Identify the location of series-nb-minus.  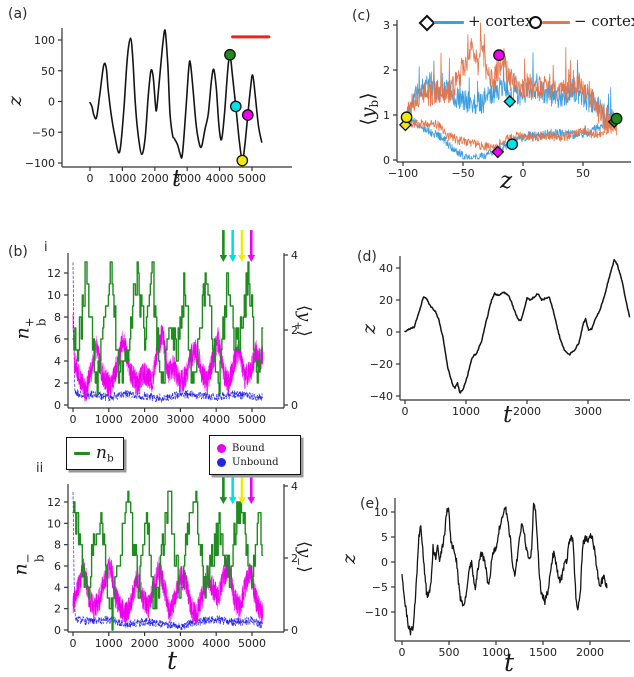
(168, 560).